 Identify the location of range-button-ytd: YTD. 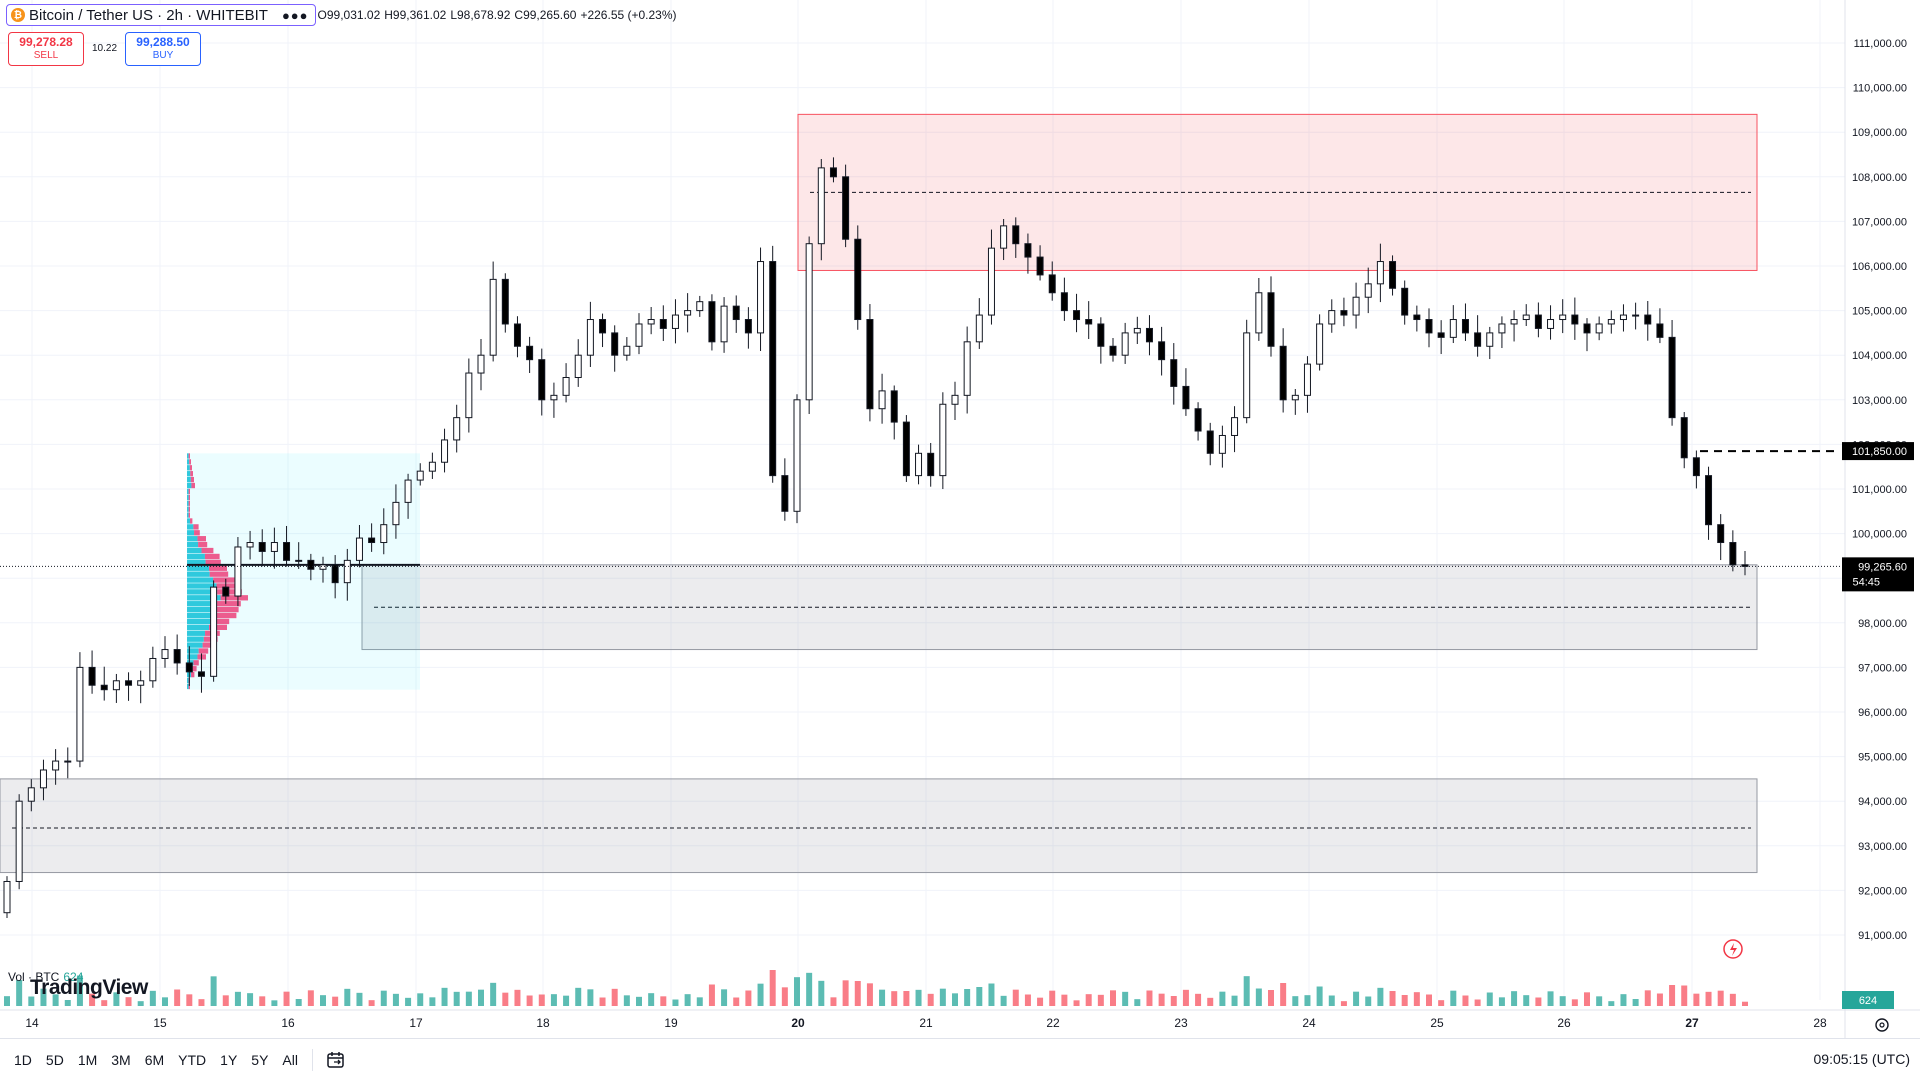
(192, 1060).